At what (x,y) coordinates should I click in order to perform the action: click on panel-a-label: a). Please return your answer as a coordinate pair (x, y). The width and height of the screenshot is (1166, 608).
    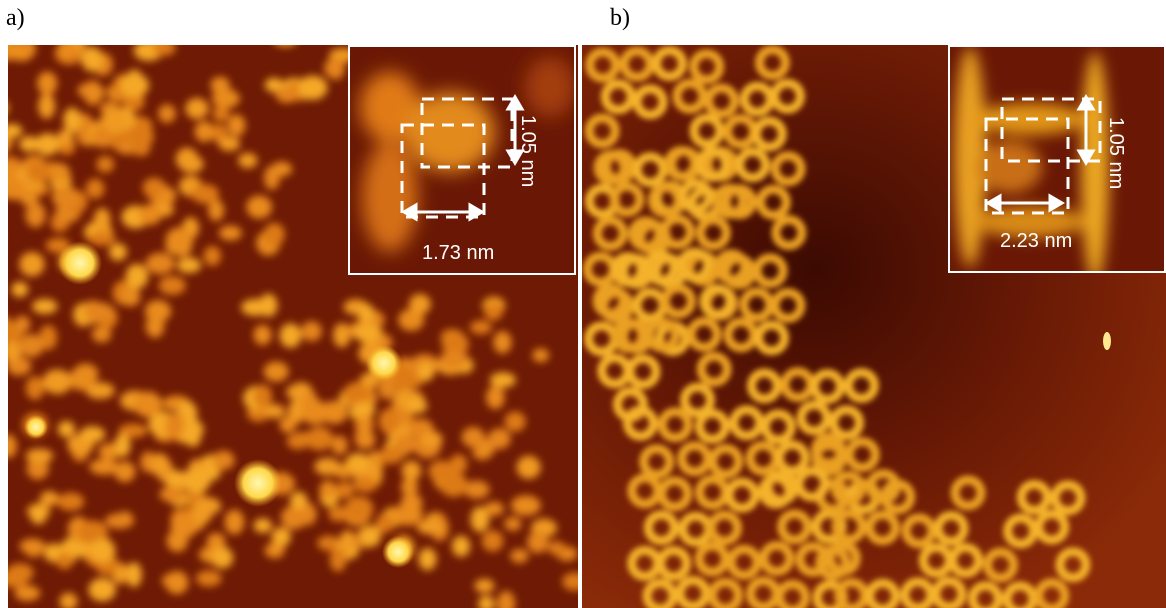
    Looking at the image, I should click on (15, 18).